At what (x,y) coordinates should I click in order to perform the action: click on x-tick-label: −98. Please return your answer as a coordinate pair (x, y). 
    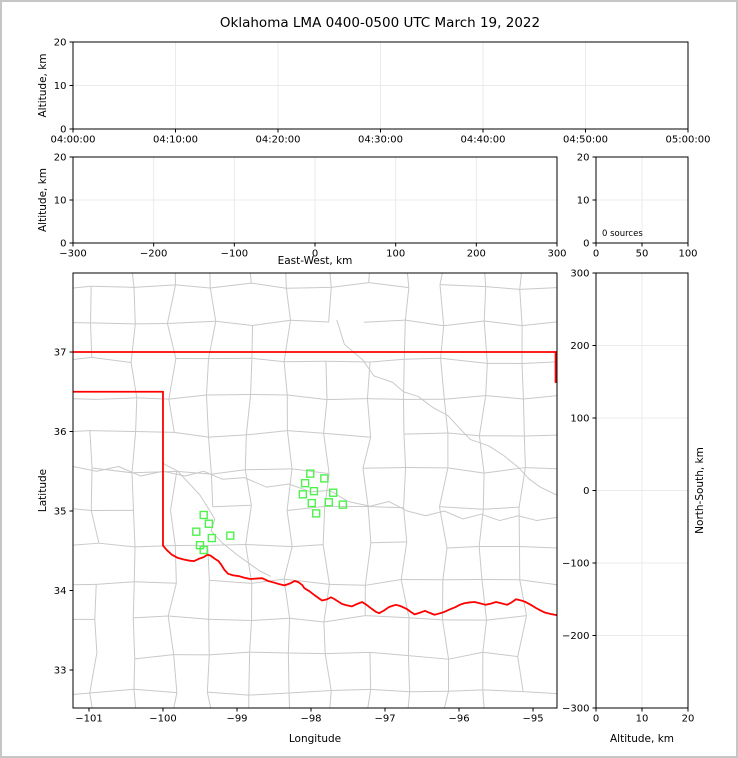
    Looking at the image, I should click on (310, 719).